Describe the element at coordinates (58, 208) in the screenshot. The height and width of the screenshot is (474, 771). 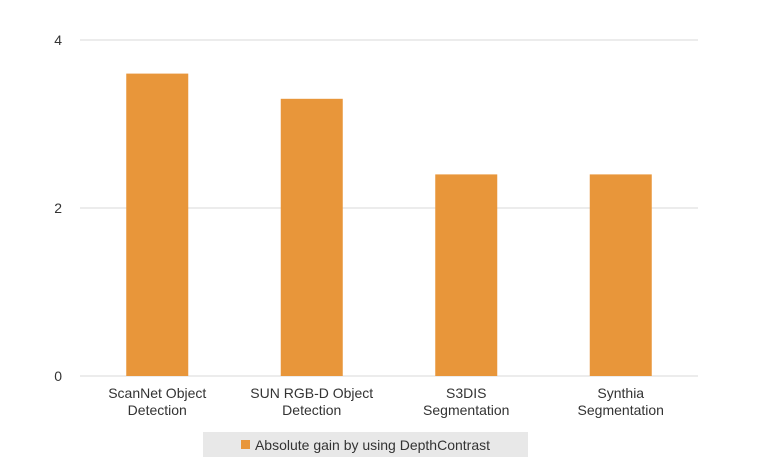
I see `y-tick-label: 2` at that location.